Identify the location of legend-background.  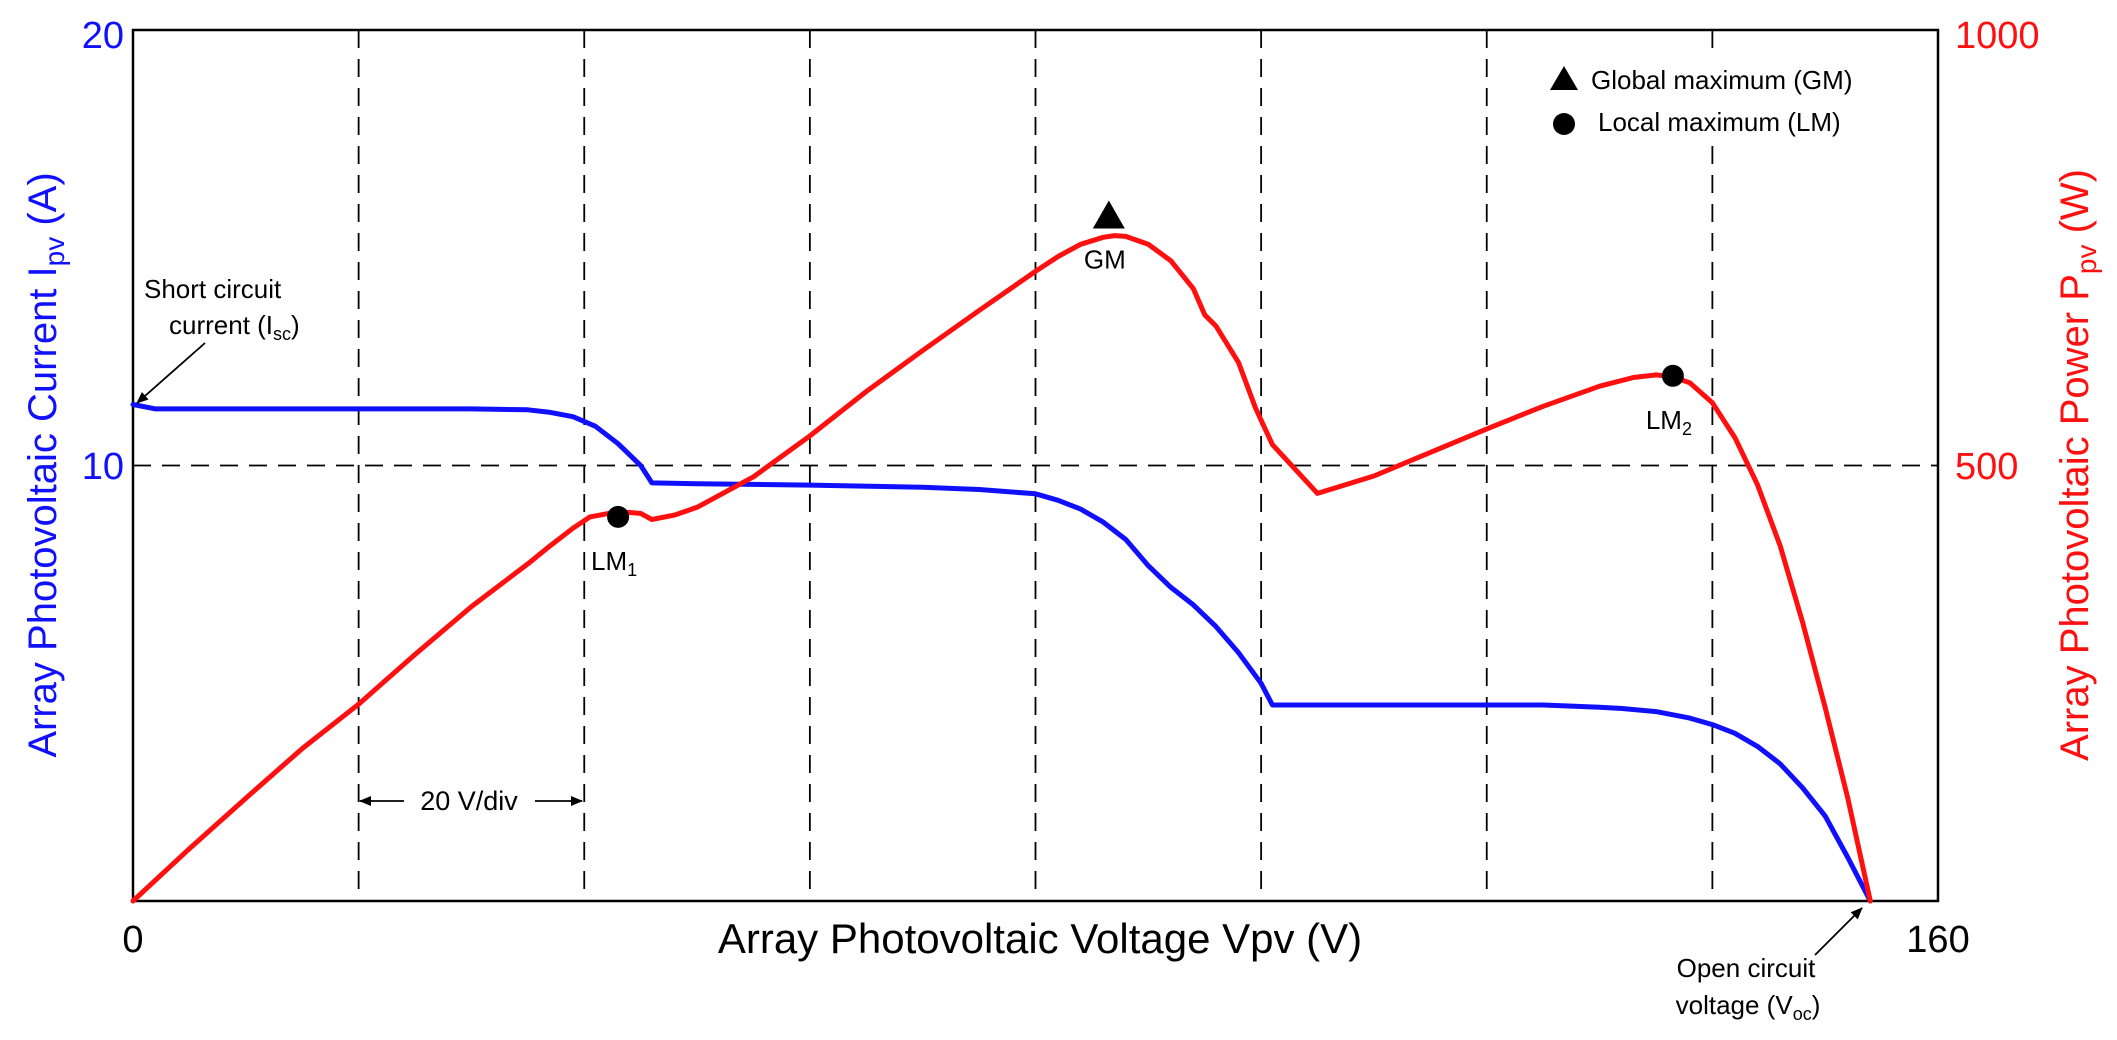
(1705, 101).